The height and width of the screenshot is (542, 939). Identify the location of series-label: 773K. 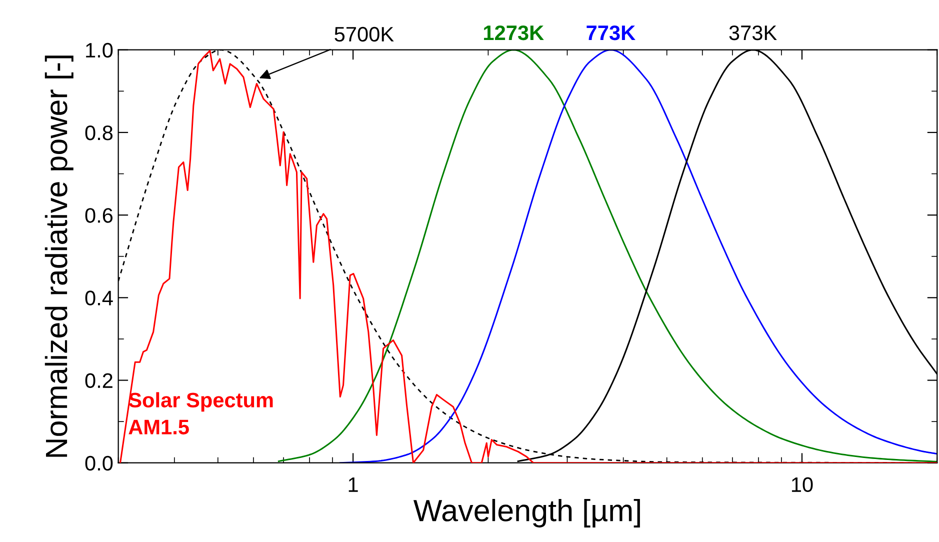
(611, 32).